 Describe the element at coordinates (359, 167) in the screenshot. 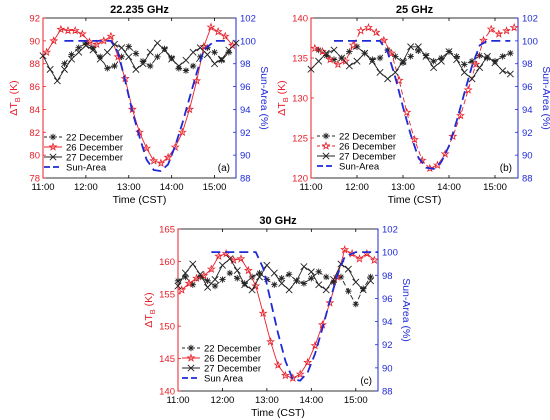

I see `legend-label: Sun-Area` at that location.